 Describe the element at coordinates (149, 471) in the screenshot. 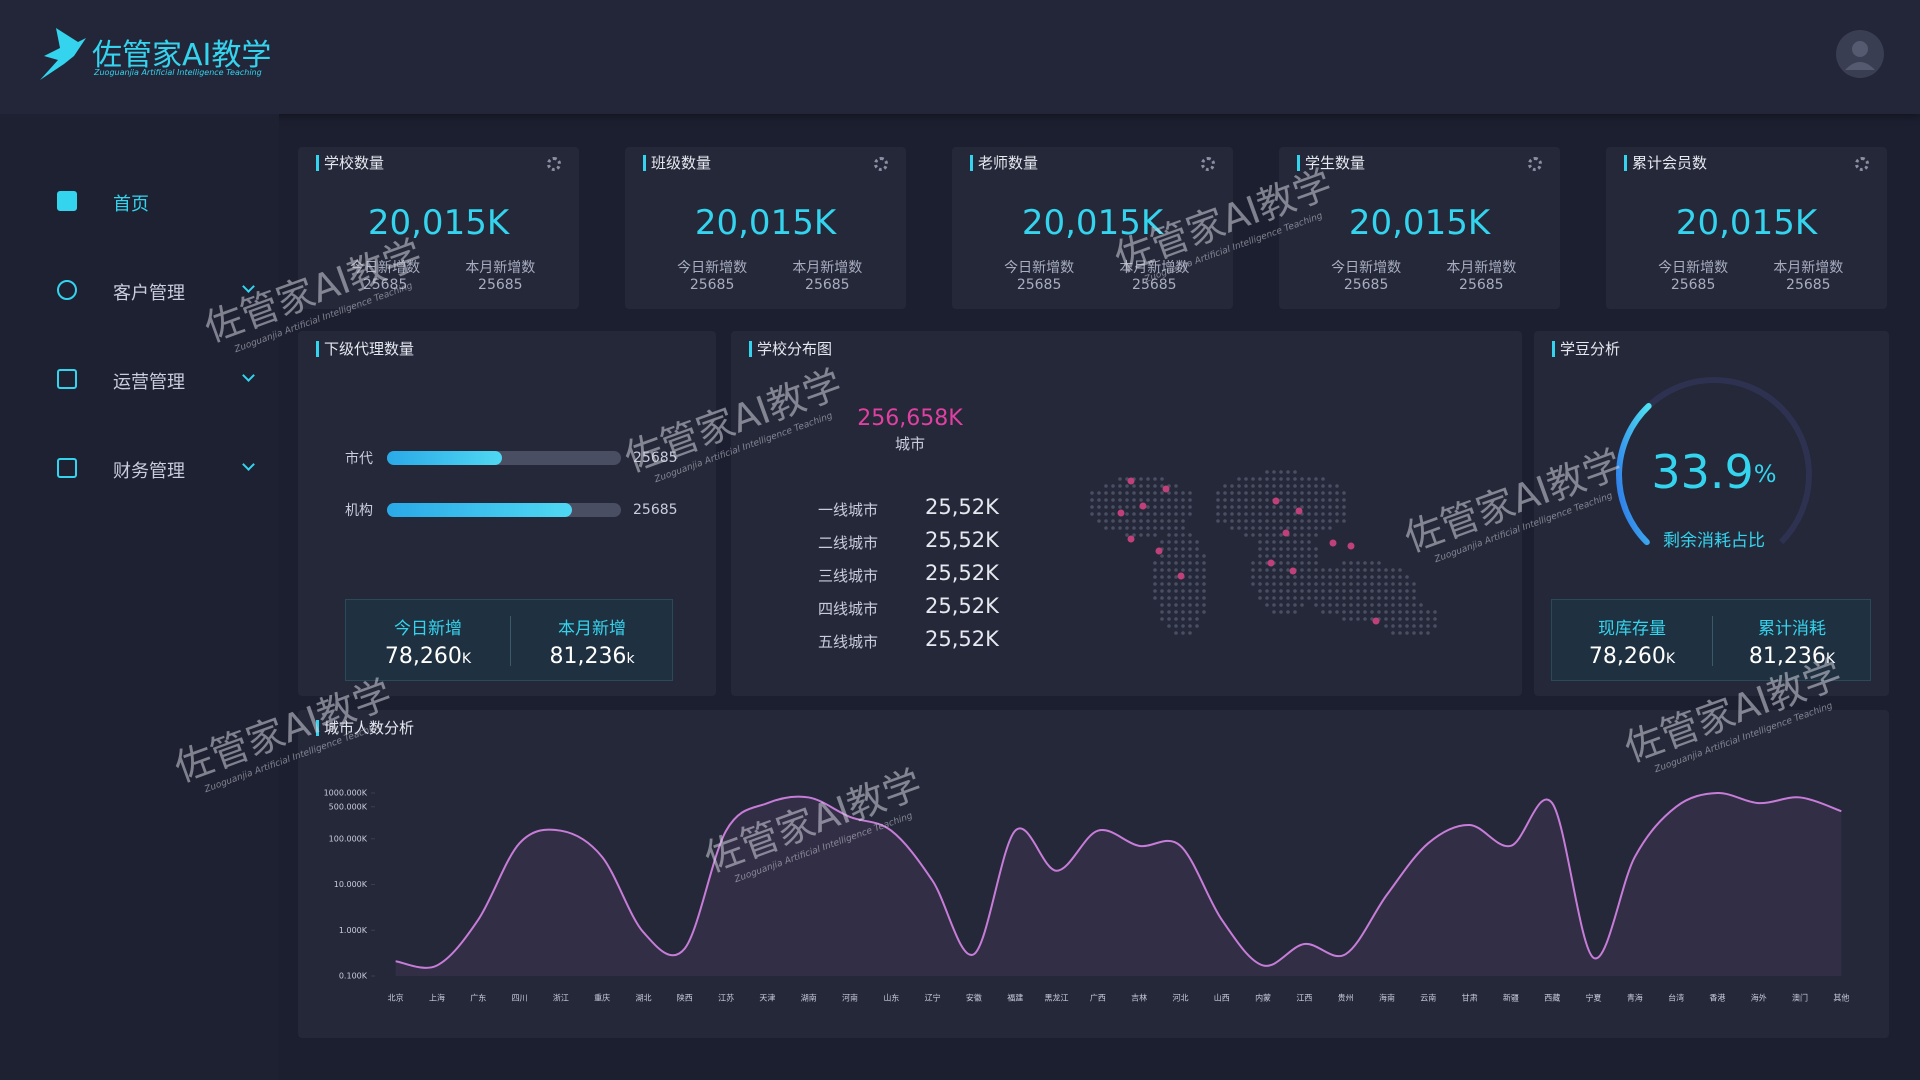

I see `nav-item: 财务管理` at that location.